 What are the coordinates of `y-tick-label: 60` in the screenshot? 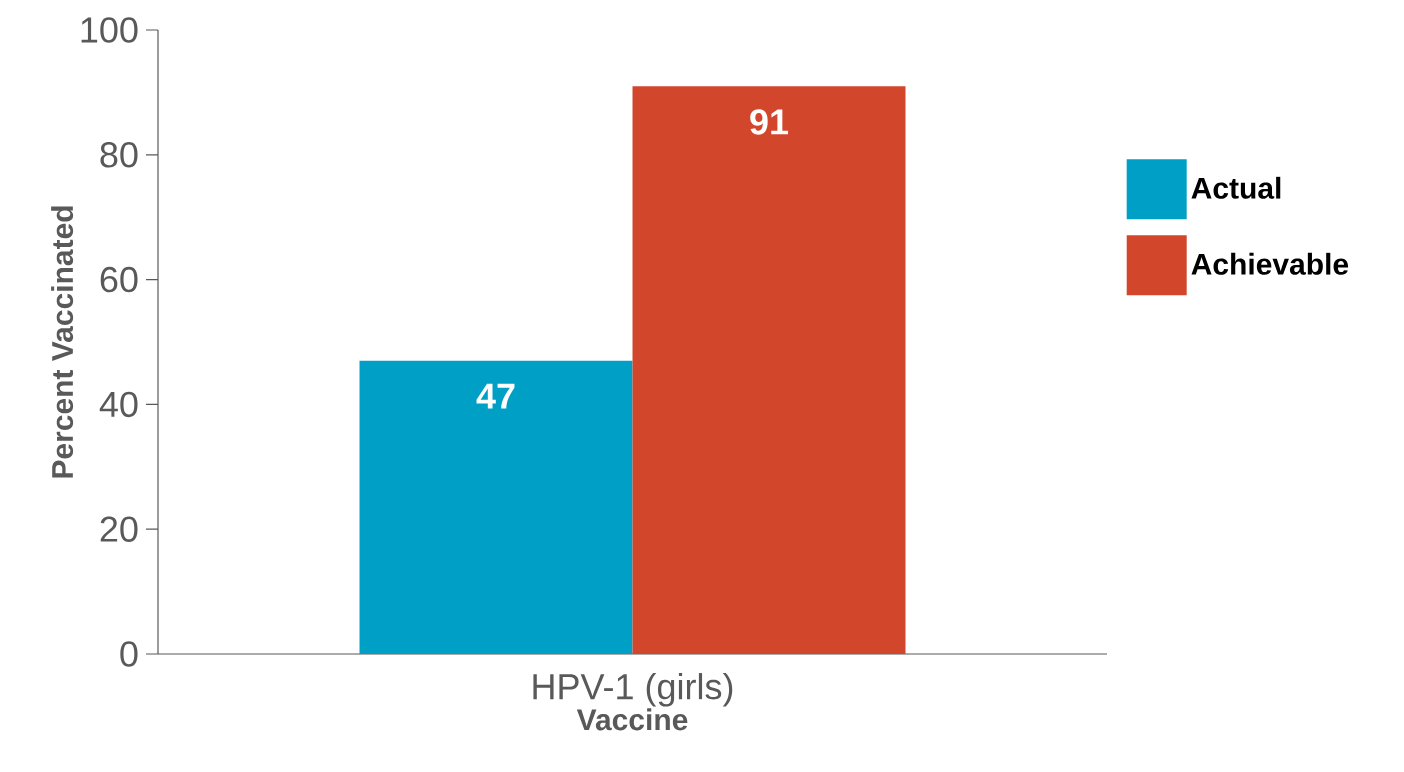 It's located at (119, 279).